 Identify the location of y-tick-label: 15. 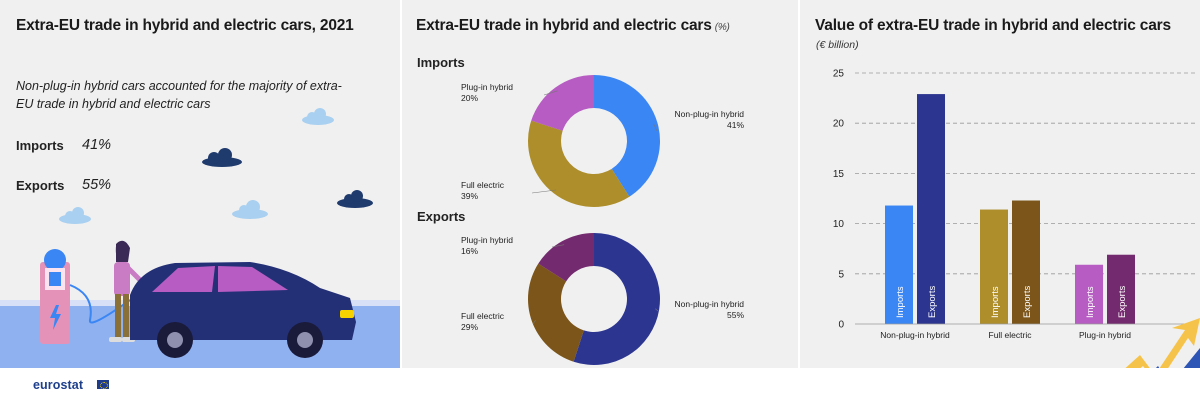
(839, 174).